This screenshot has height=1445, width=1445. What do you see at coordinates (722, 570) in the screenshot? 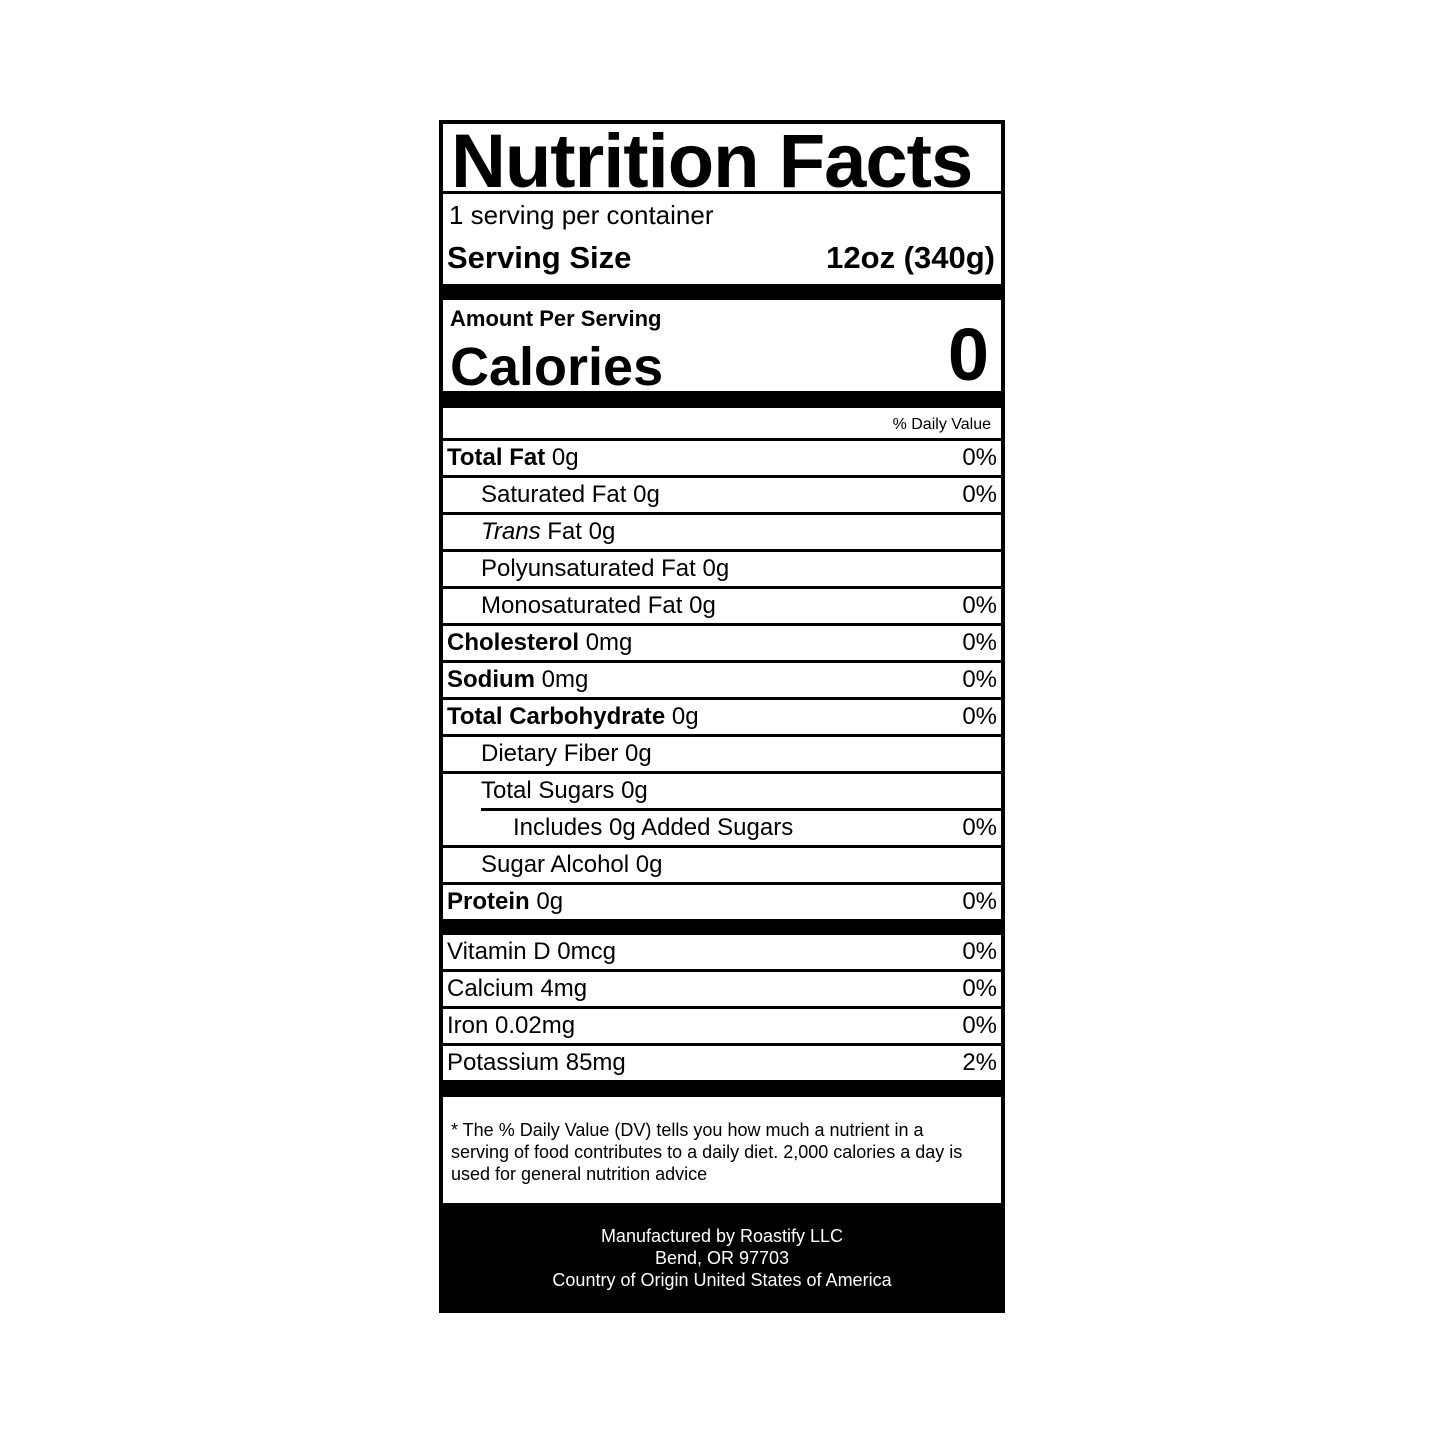
I see `nutrient-row-polyunsaturated-fat: Polyunsaturated Fat 0g` at bounding box center [722, 570].